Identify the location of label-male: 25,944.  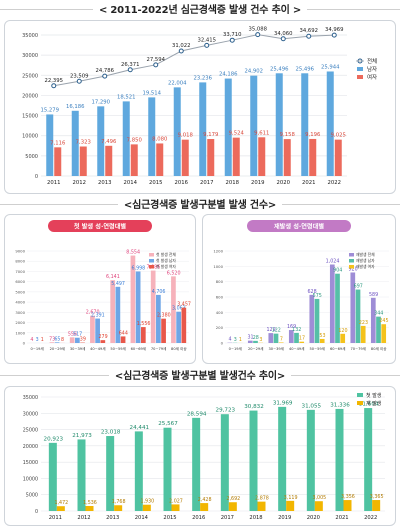
(330, 67).